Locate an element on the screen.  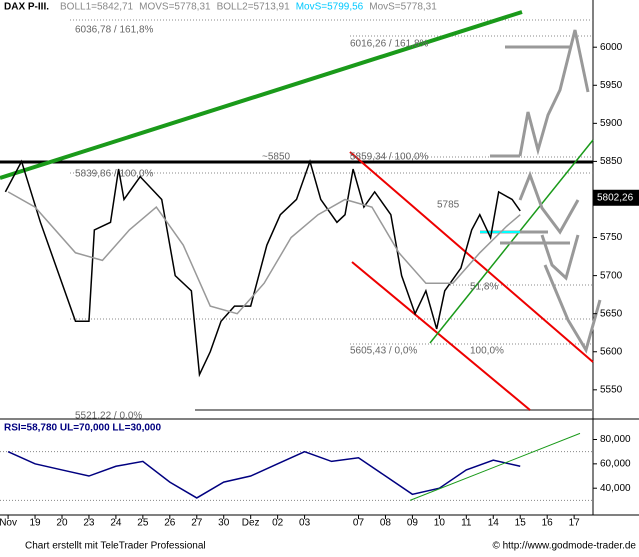
y-tick-label: 6000 is located at coordinates (611, 47).